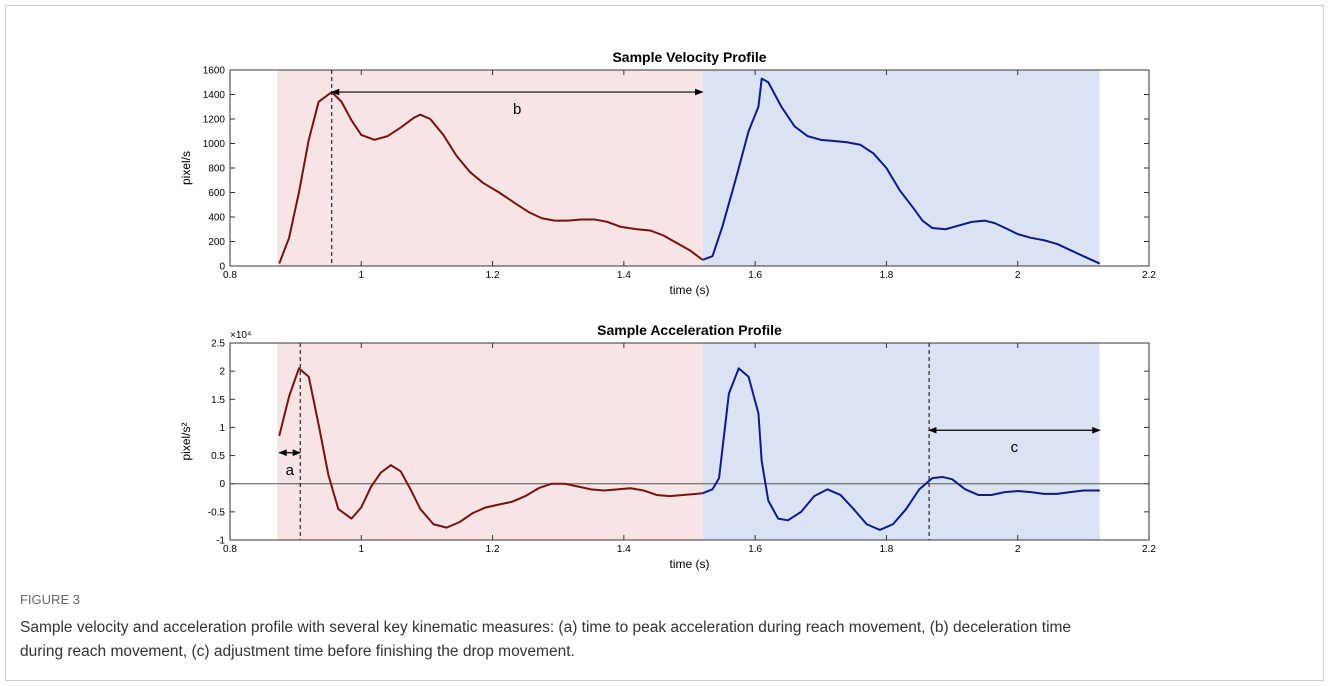 Image resolution: width=1329 pixels, height=686 pixels. I want to click on arrow-label: b, so click(517, 109).